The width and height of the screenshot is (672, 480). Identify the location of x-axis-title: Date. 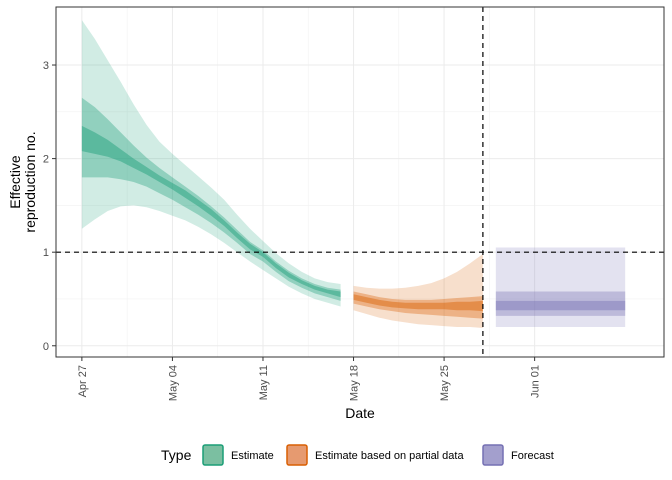
(360, 413).